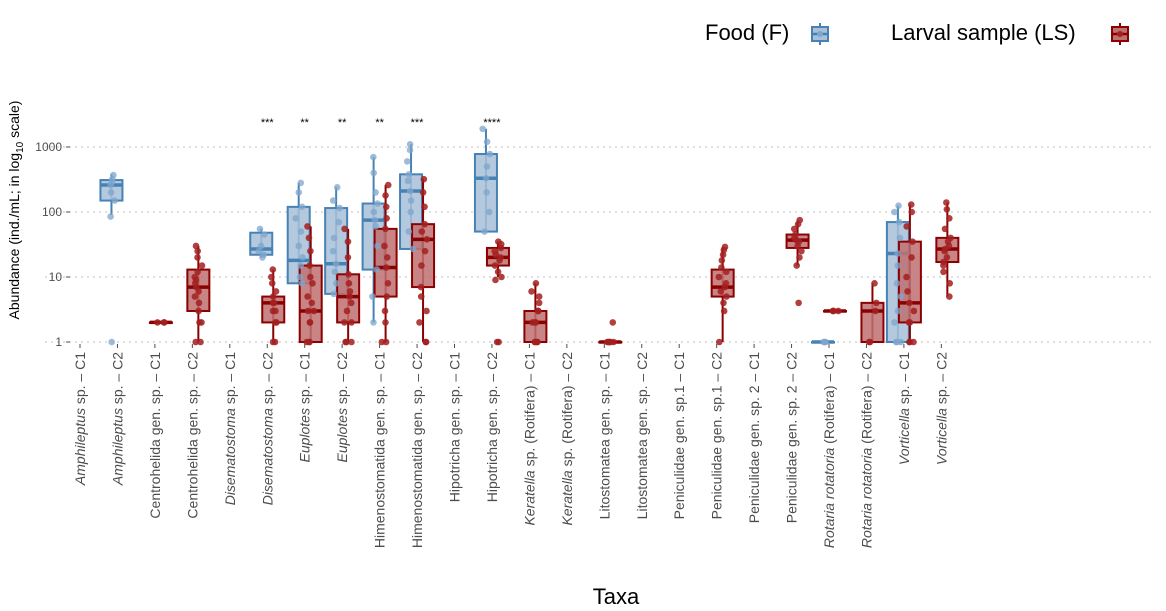 The image size is (1166, 611). What do you see at coordinates (754, 437) in the screenshot?
I see `x-tick-label: Peniculidae gen. sp. 2 – C1` at bounding box center [754, 437].